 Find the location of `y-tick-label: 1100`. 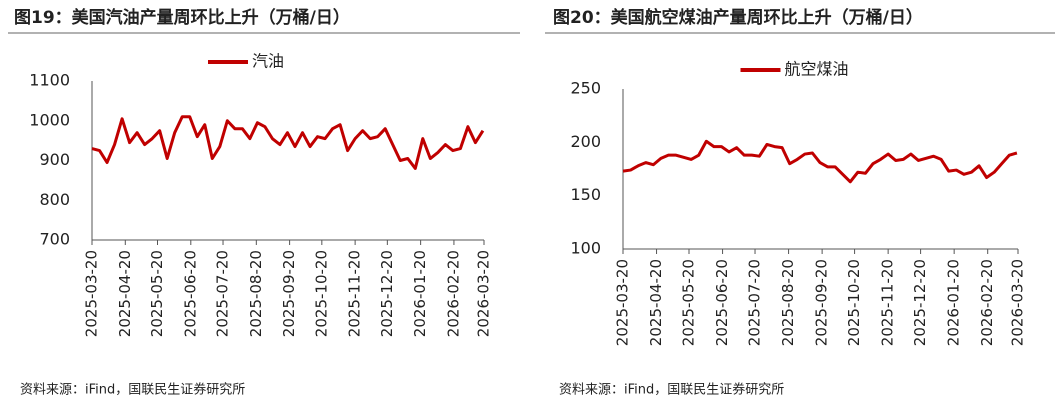

y-tick-label: 1100 is located at coordinates (49, 80).